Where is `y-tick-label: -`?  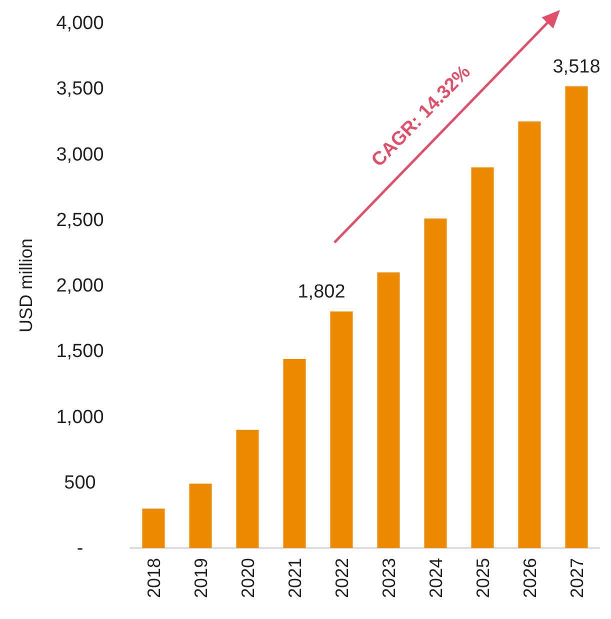
y-tick-label: - is located at coordinates (80, 549).